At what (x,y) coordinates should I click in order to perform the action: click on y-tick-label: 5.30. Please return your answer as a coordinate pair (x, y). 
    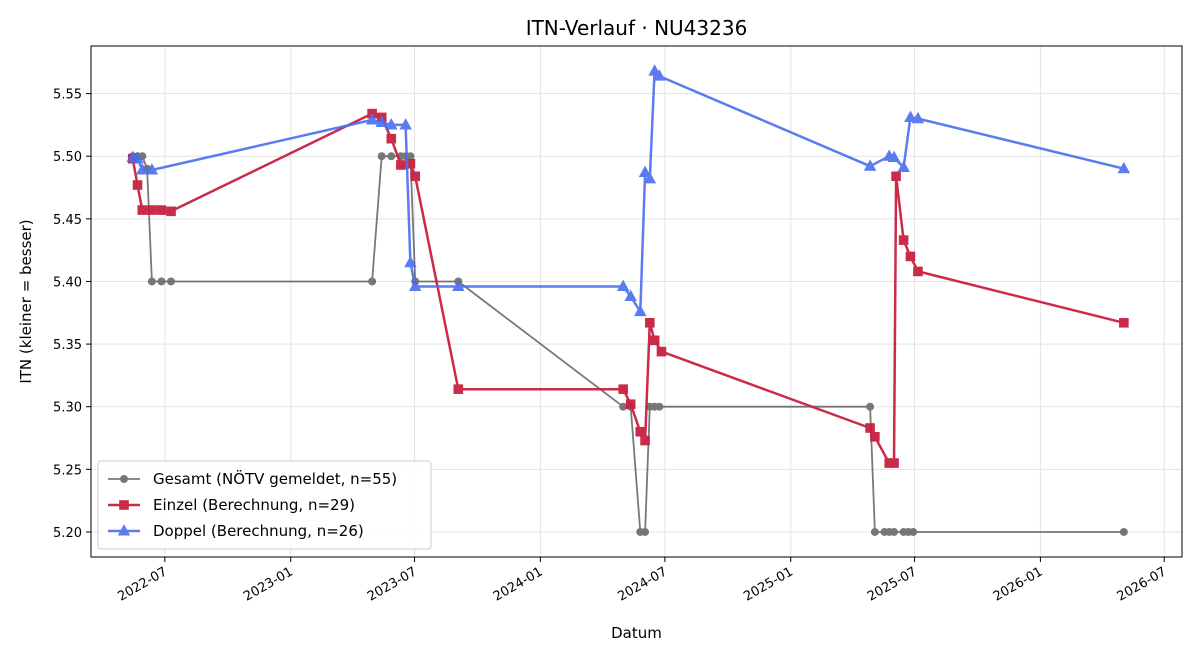
    Looking at the image, I should click on (67, 408).